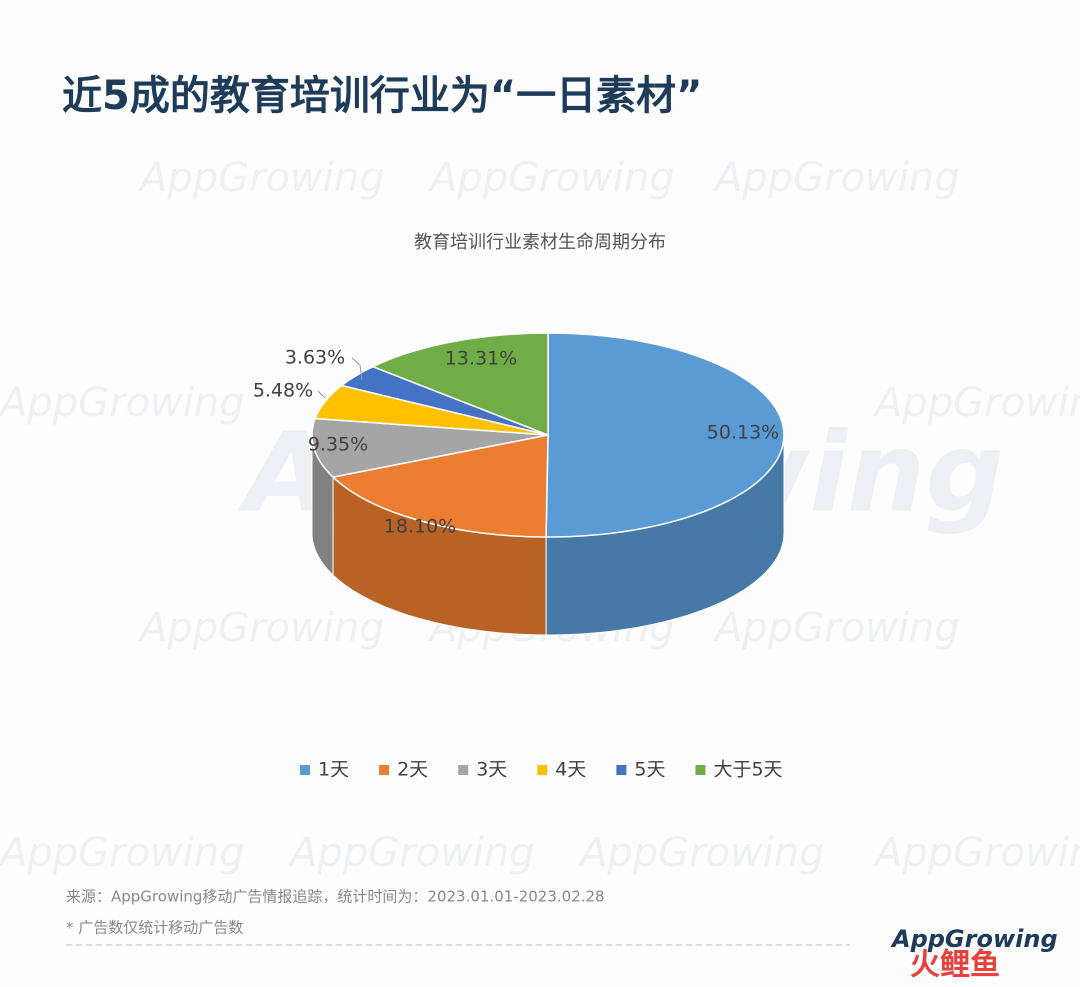 The width and height of the screenshot is (1080, 987). I want to click on data-label: 3.63%, so click(315, 358).